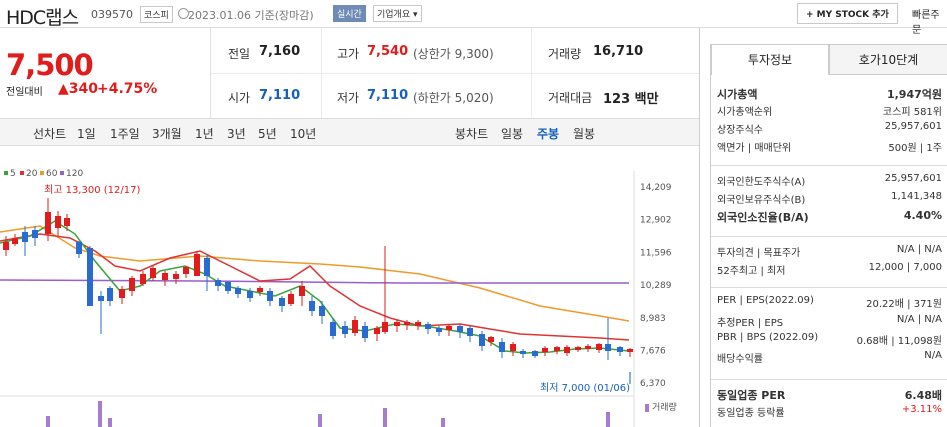  What do you see at coordinates (125, 134) in the screenshot?
I see `tab-1week: 1주일` at bounding box center [125, 134].